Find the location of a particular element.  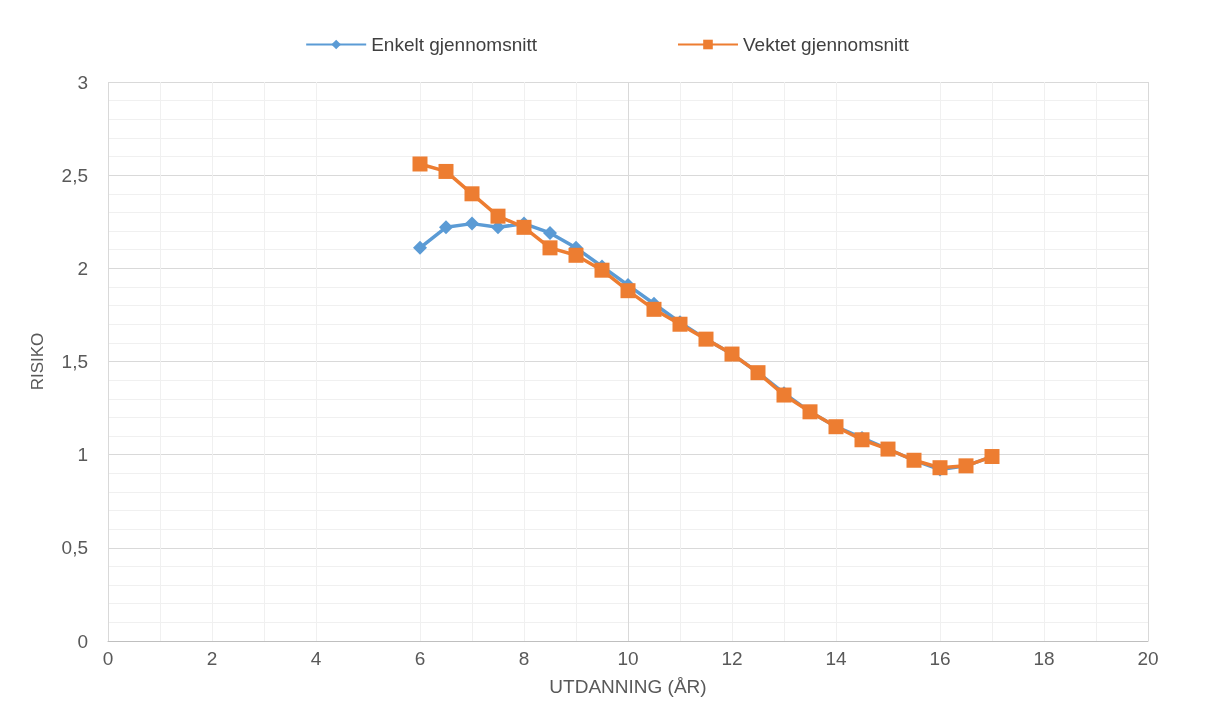

x-axis-title: UTDANNING (ÅR) is located at coordinates (628, 686).